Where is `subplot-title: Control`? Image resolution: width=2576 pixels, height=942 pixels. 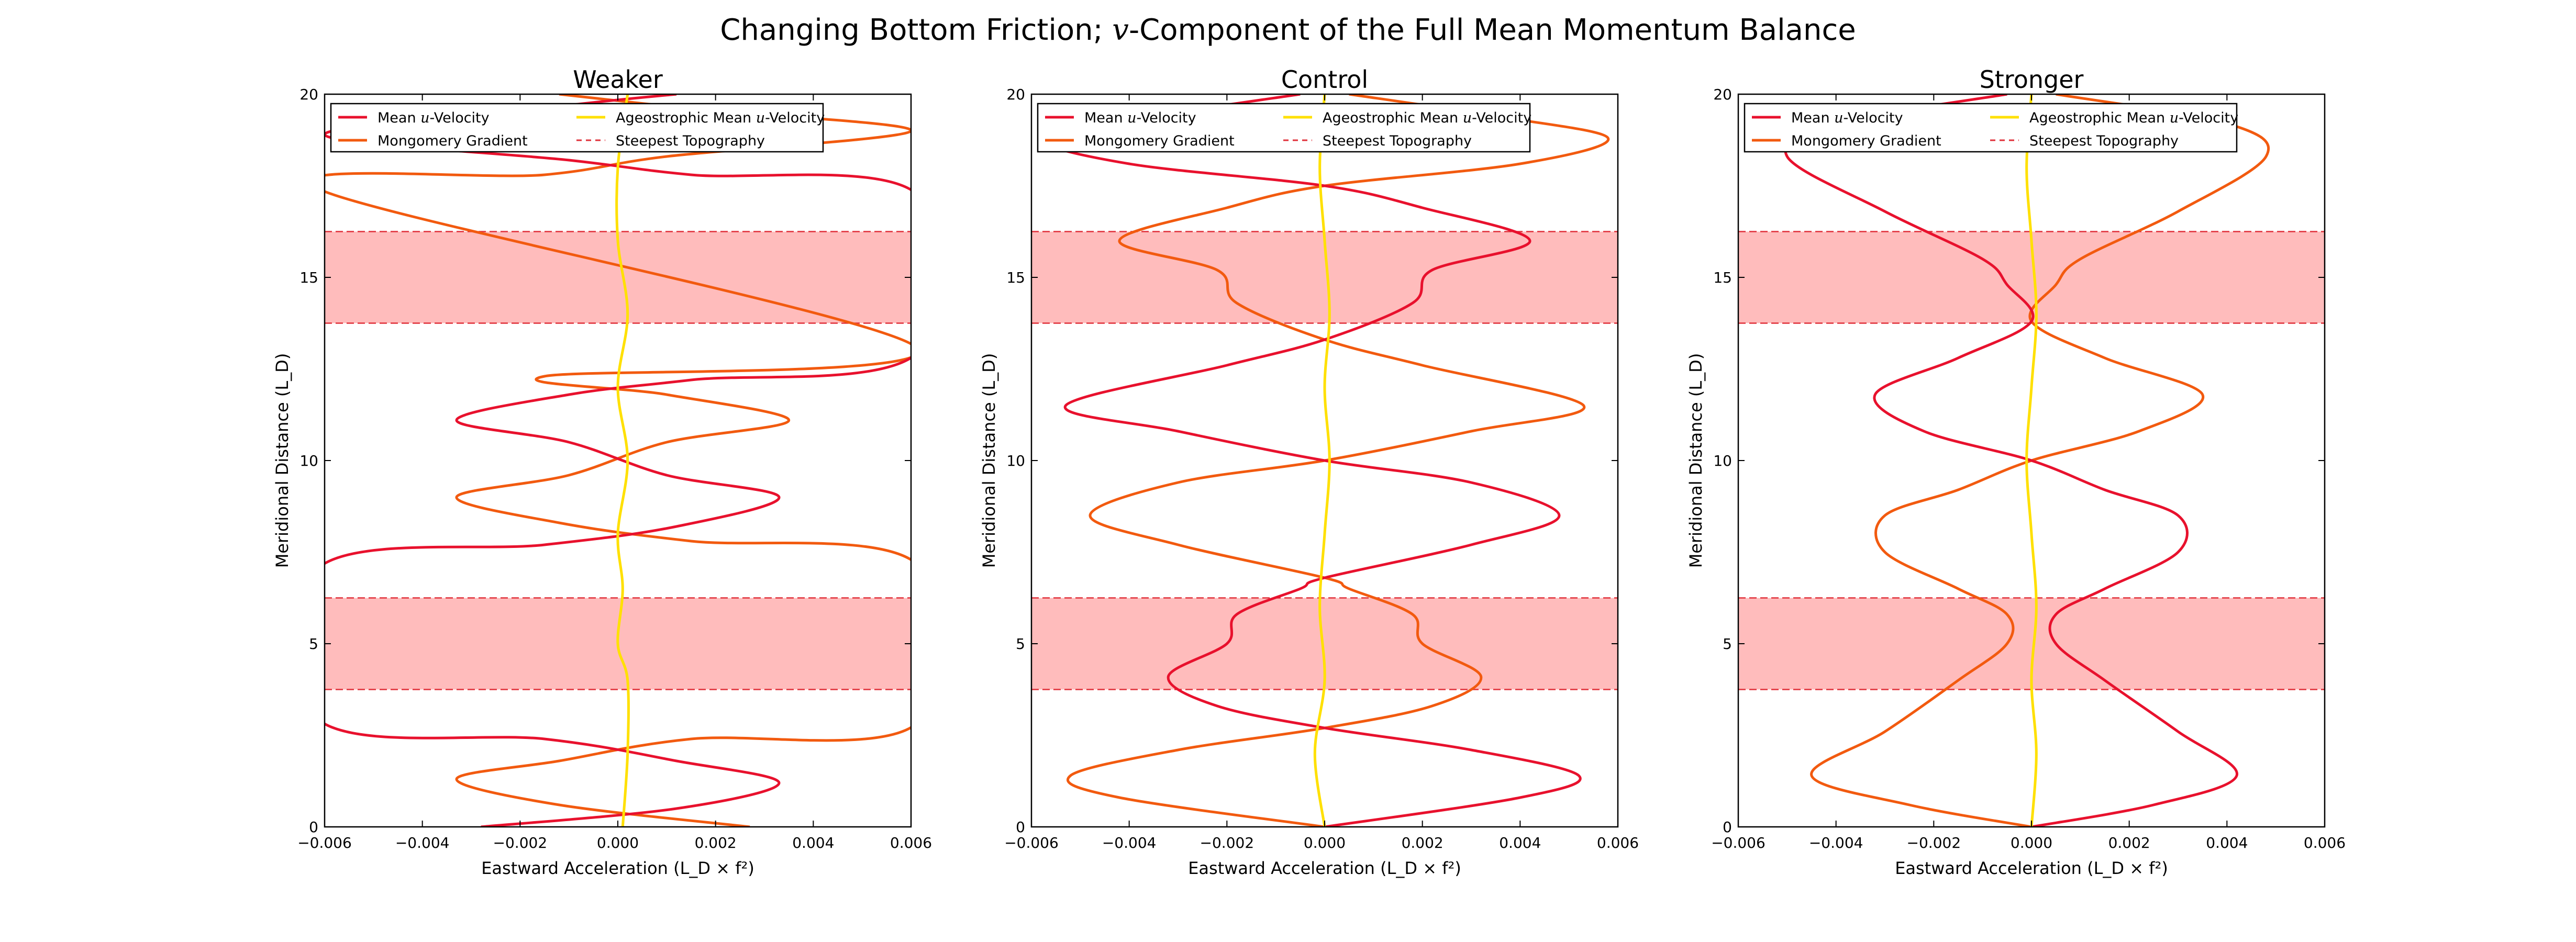 subplot-title: Control is located at coordinates (1324, 79).